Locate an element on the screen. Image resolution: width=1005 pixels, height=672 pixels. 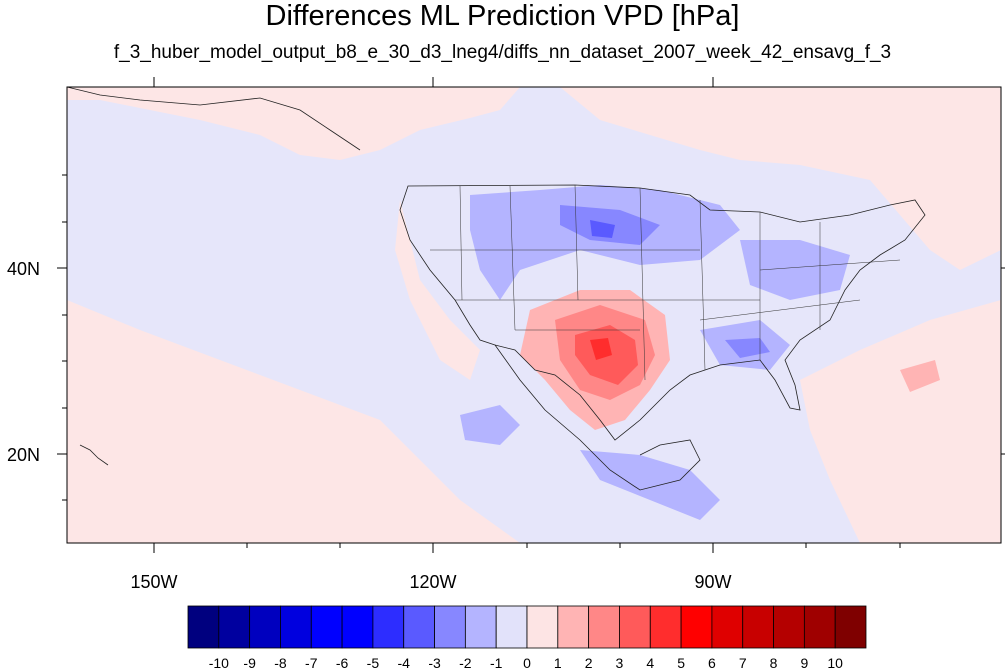
colorbar-label: -5 is located at coordinates (373, 663).